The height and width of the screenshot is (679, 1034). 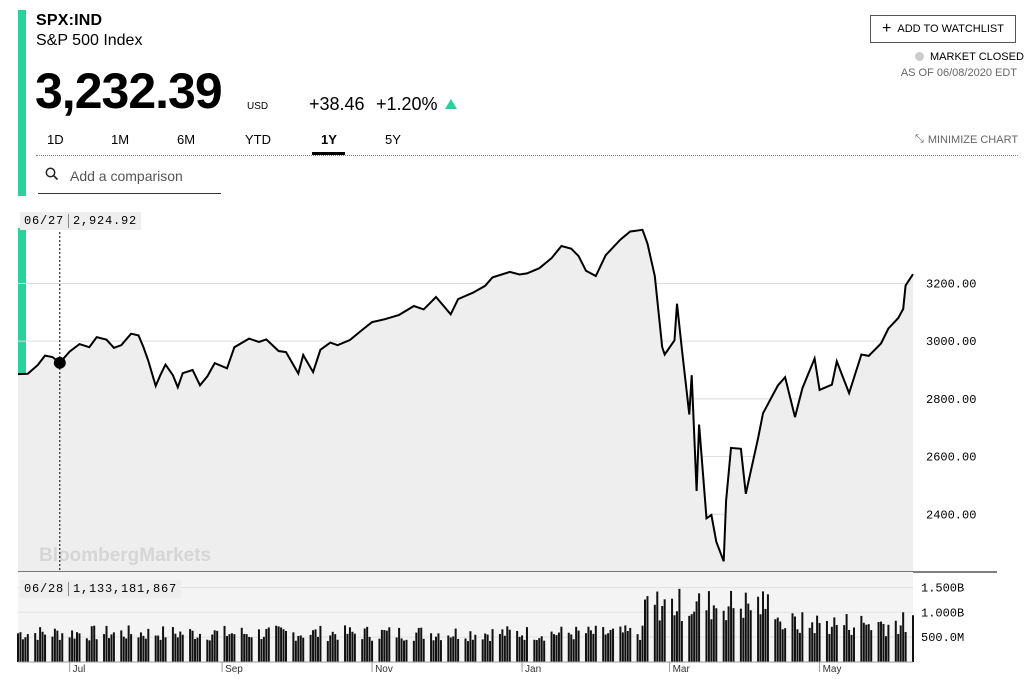 What do you see at coordinates (22, 300) in the screenshot?
I see `chart-accent-bar` at bounding box center [22, 300].